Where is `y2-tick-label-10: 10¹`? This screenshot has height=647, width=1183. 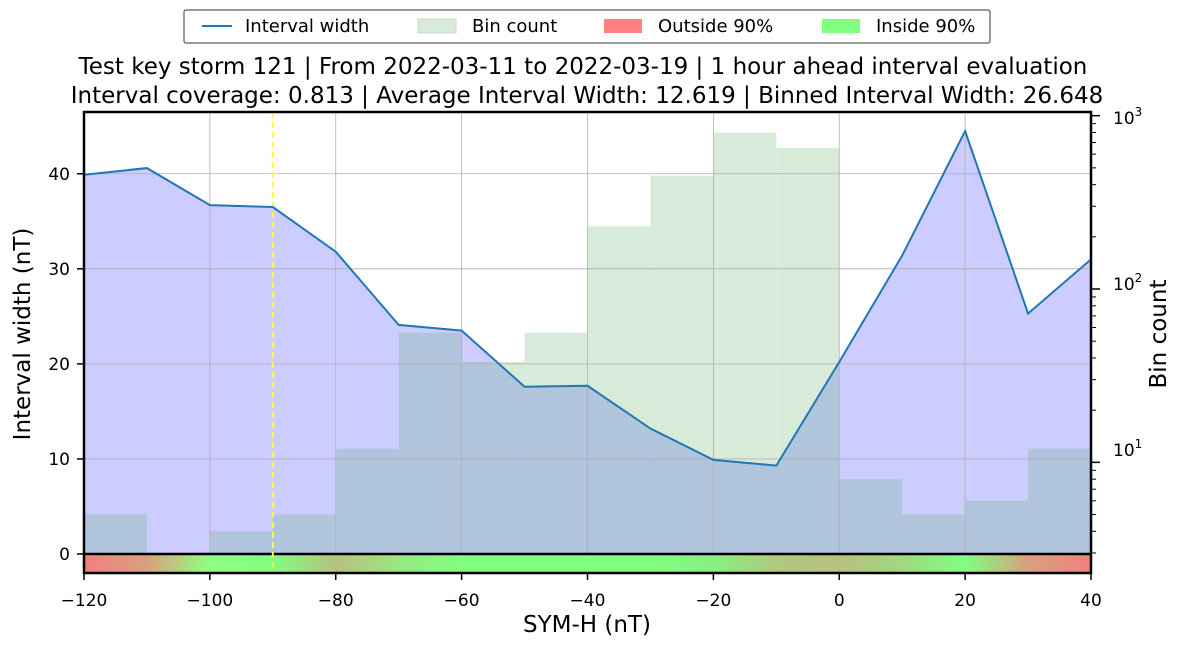
y2-tick-label-10: 10¹ is located at coordinates (1127, 449).